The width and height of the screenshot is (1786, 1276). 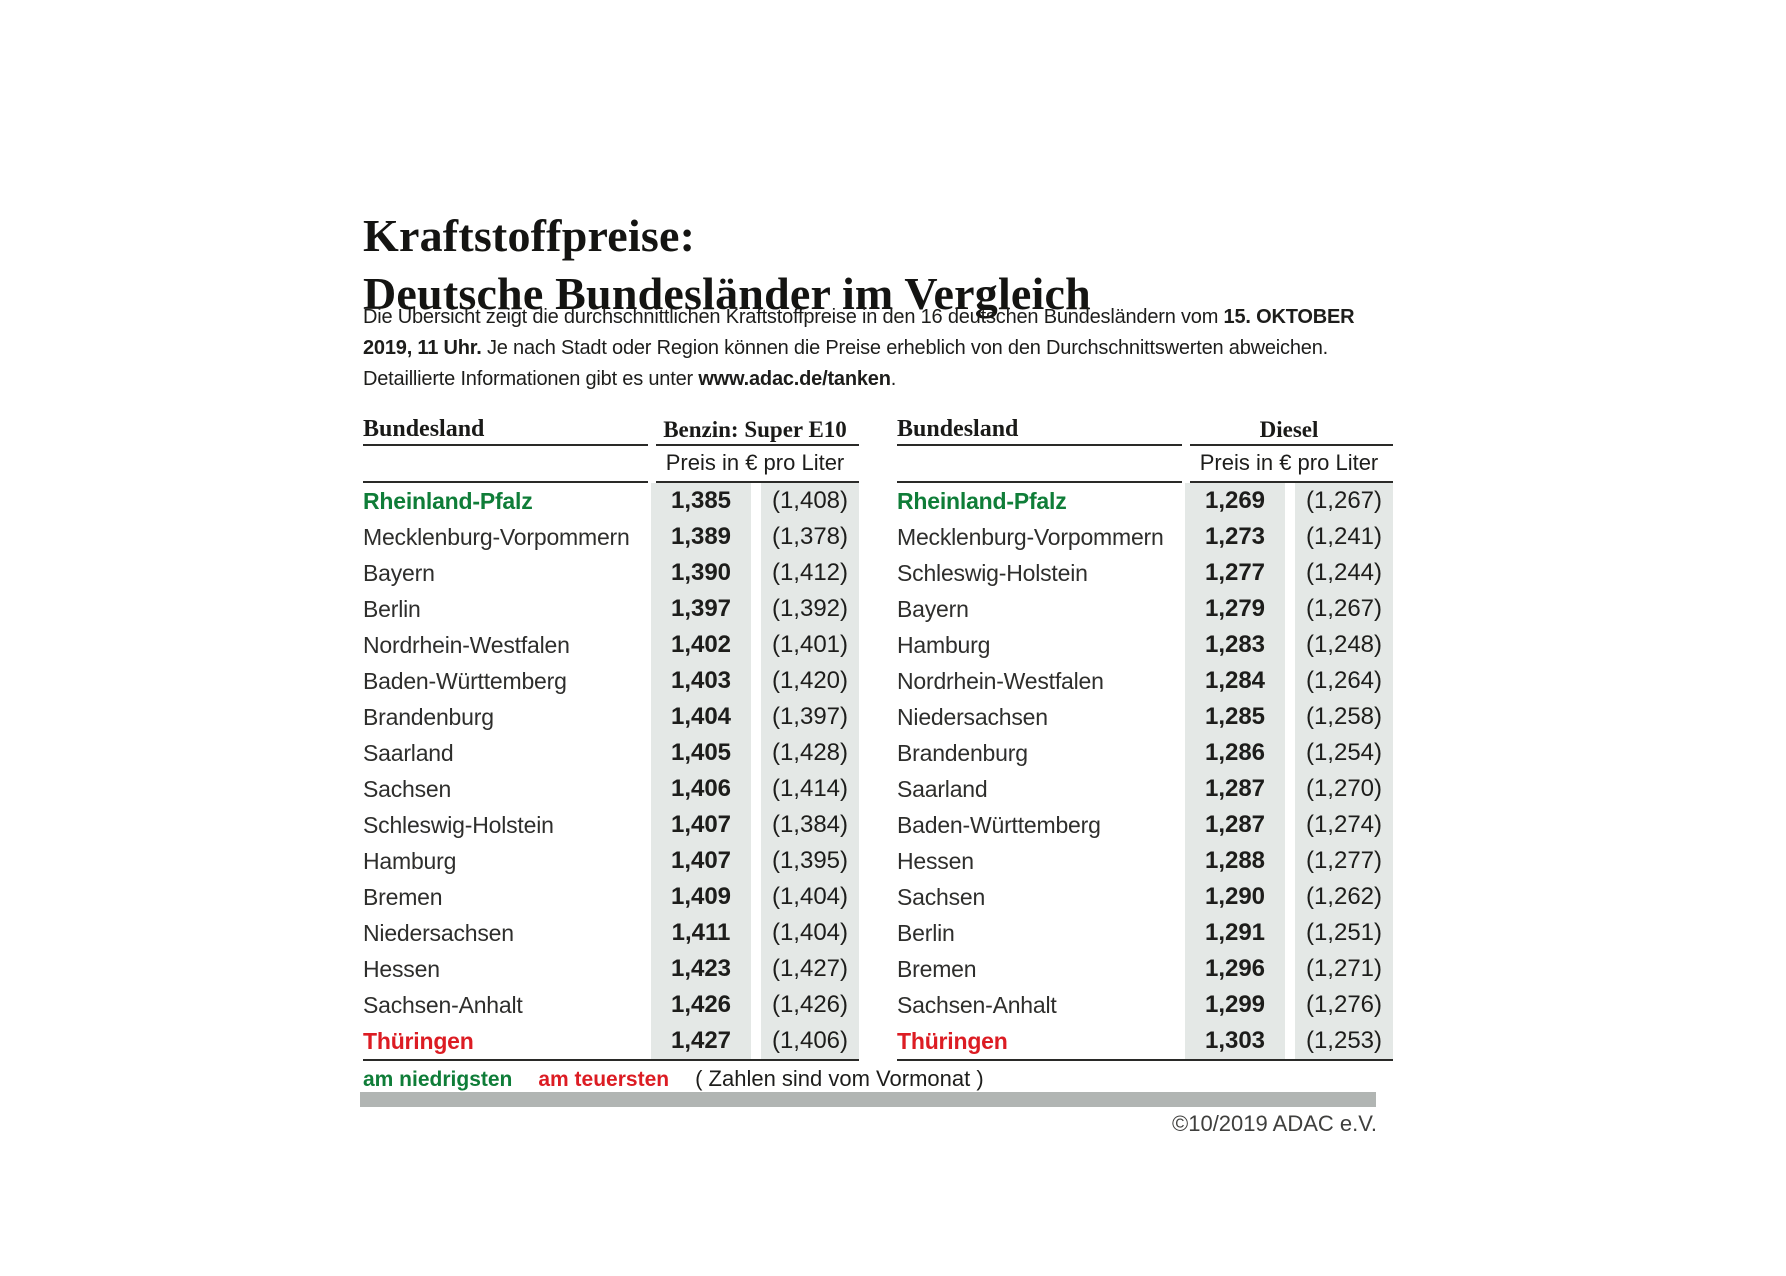 I want to click on diesel-fuel-header: Diesel, so click(x=1289, y=429).